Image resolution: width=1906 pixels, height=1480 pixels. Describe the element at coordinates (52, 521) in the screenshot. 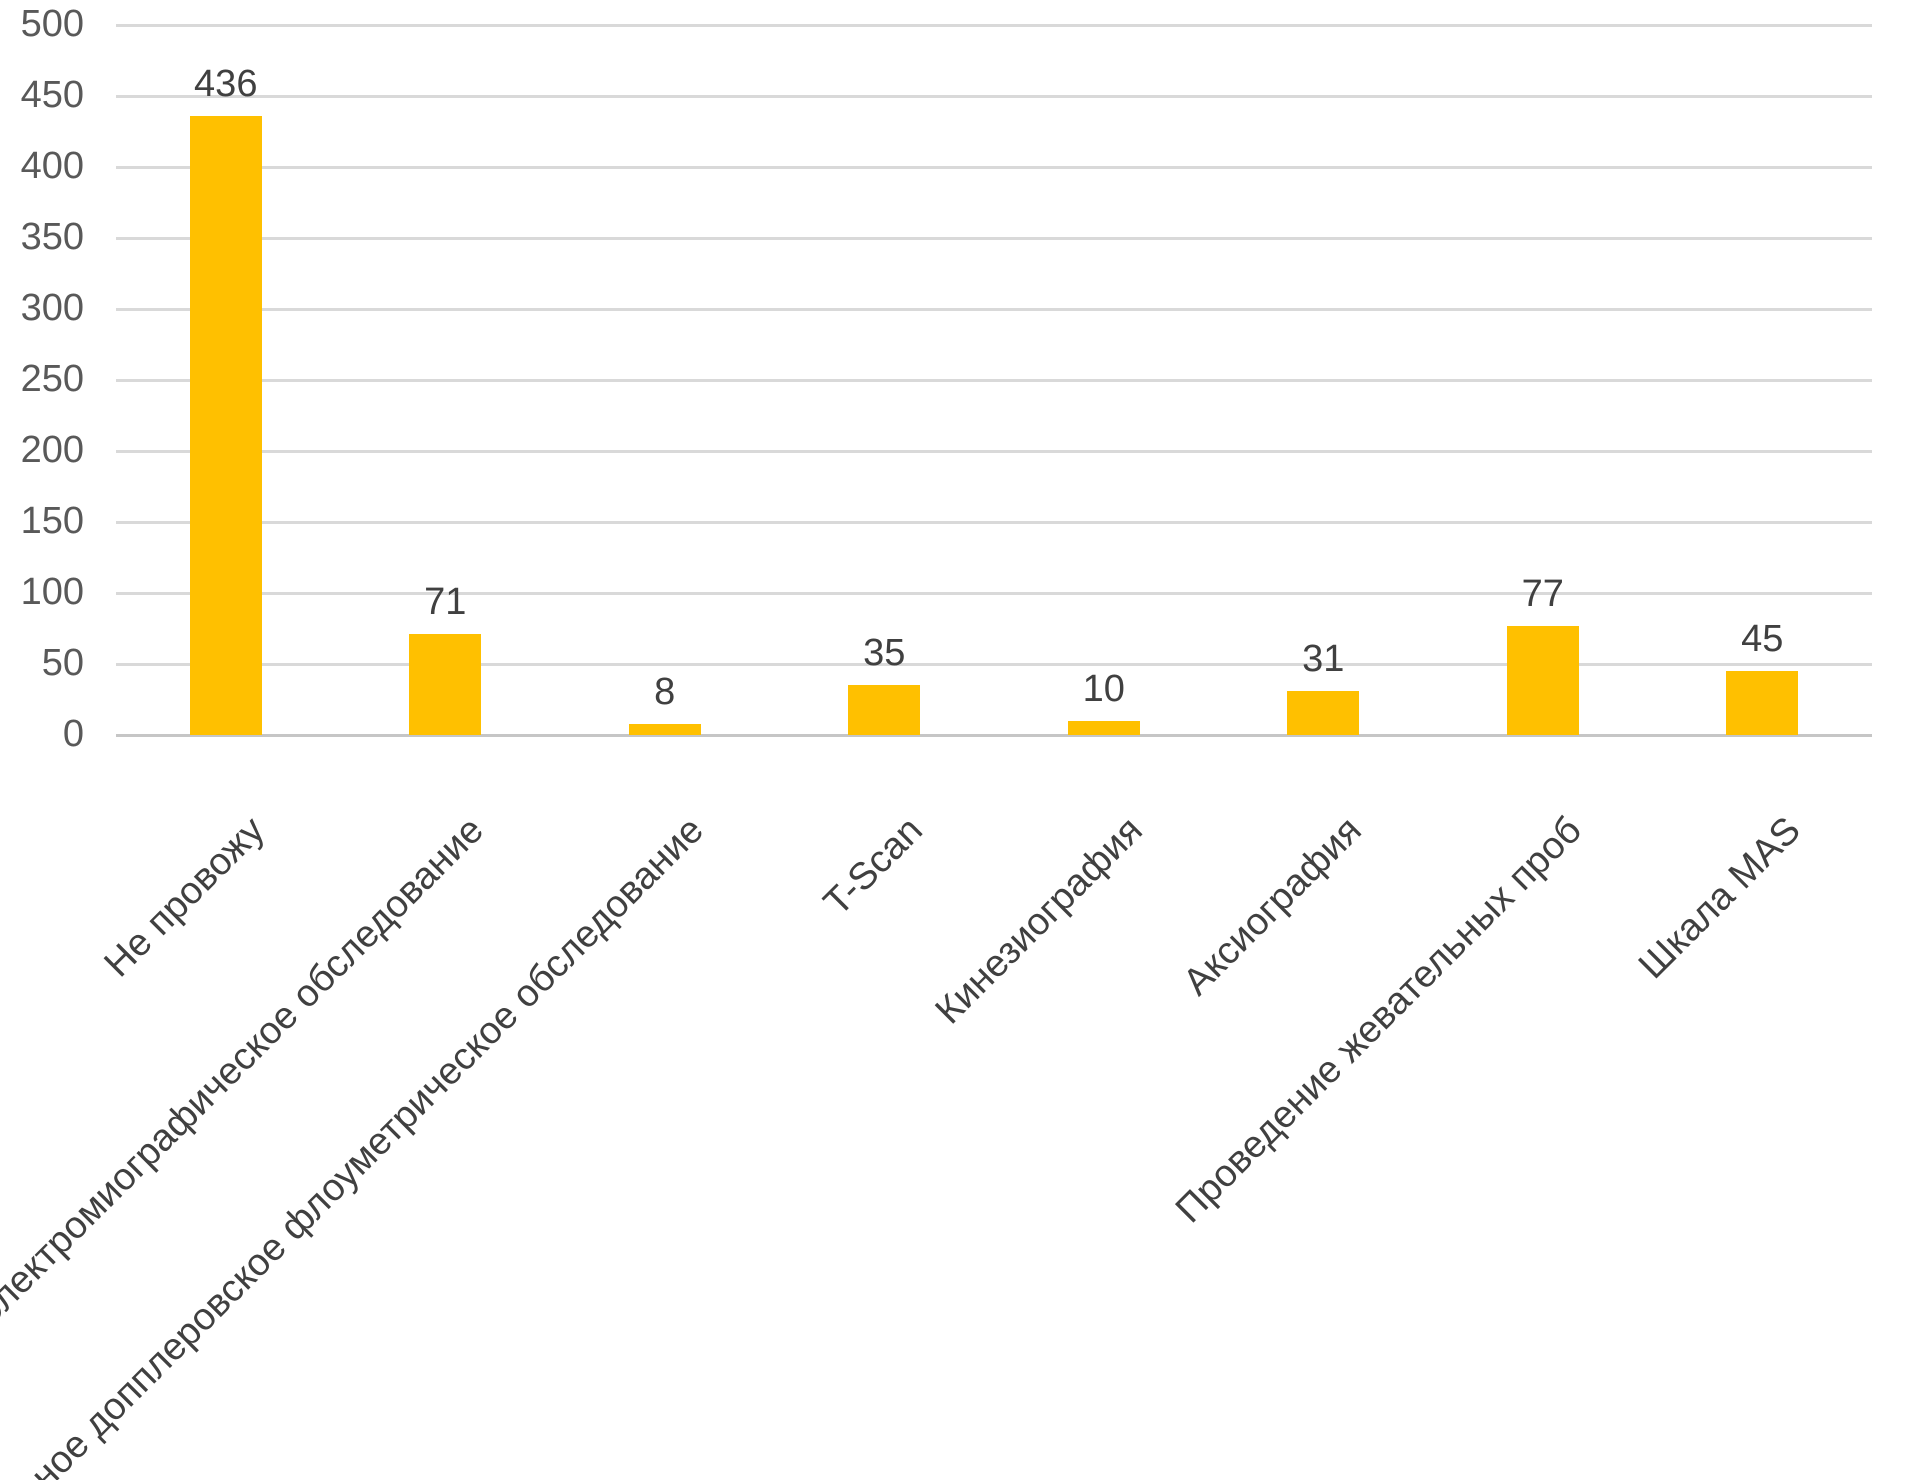

I see `y-tick-label: 150` at that location.